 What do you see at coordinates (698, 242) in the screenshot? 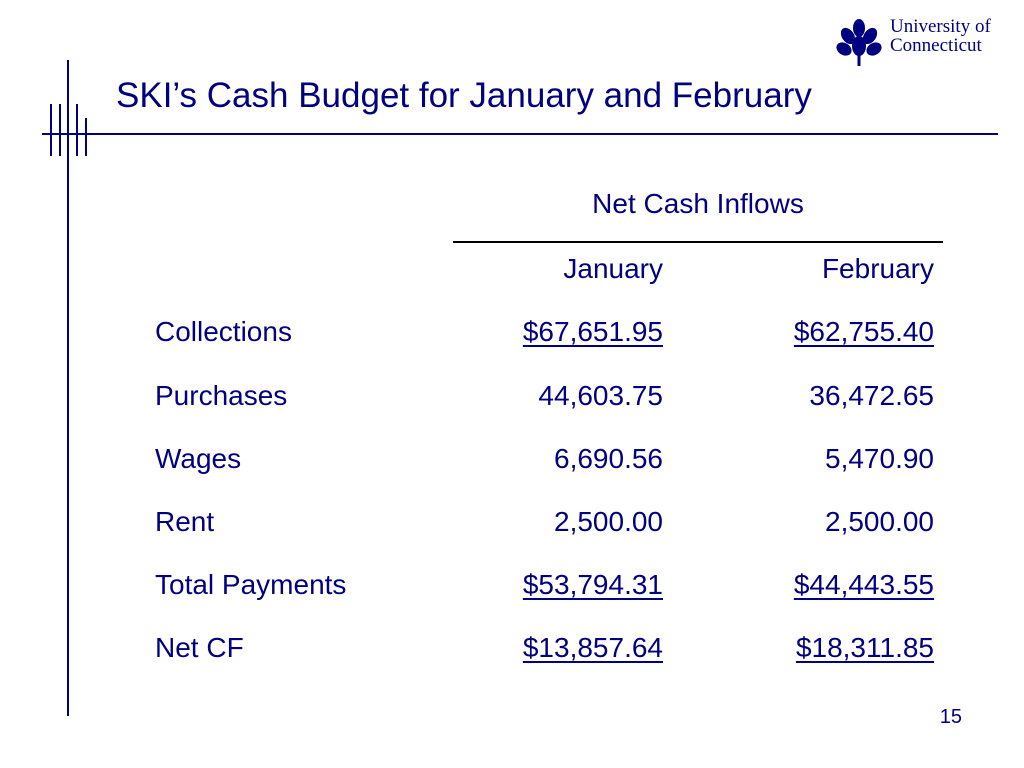
I see `header-rule` at bounding box center [698, 242].